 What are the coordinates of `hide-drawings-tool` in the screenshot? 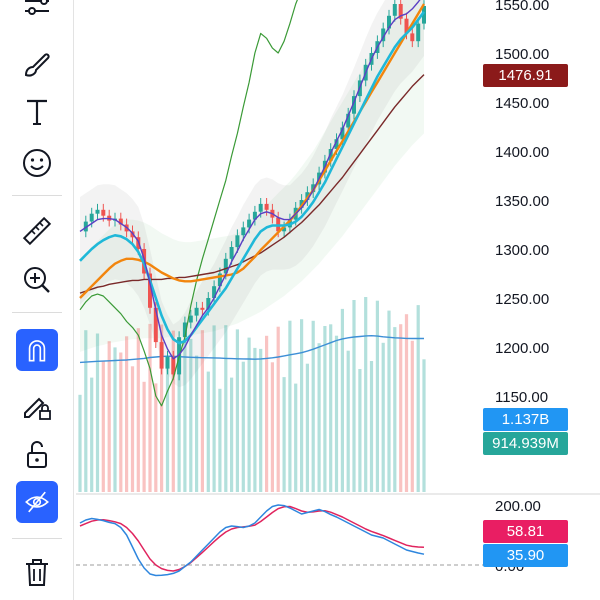 It's located at (37, 502).